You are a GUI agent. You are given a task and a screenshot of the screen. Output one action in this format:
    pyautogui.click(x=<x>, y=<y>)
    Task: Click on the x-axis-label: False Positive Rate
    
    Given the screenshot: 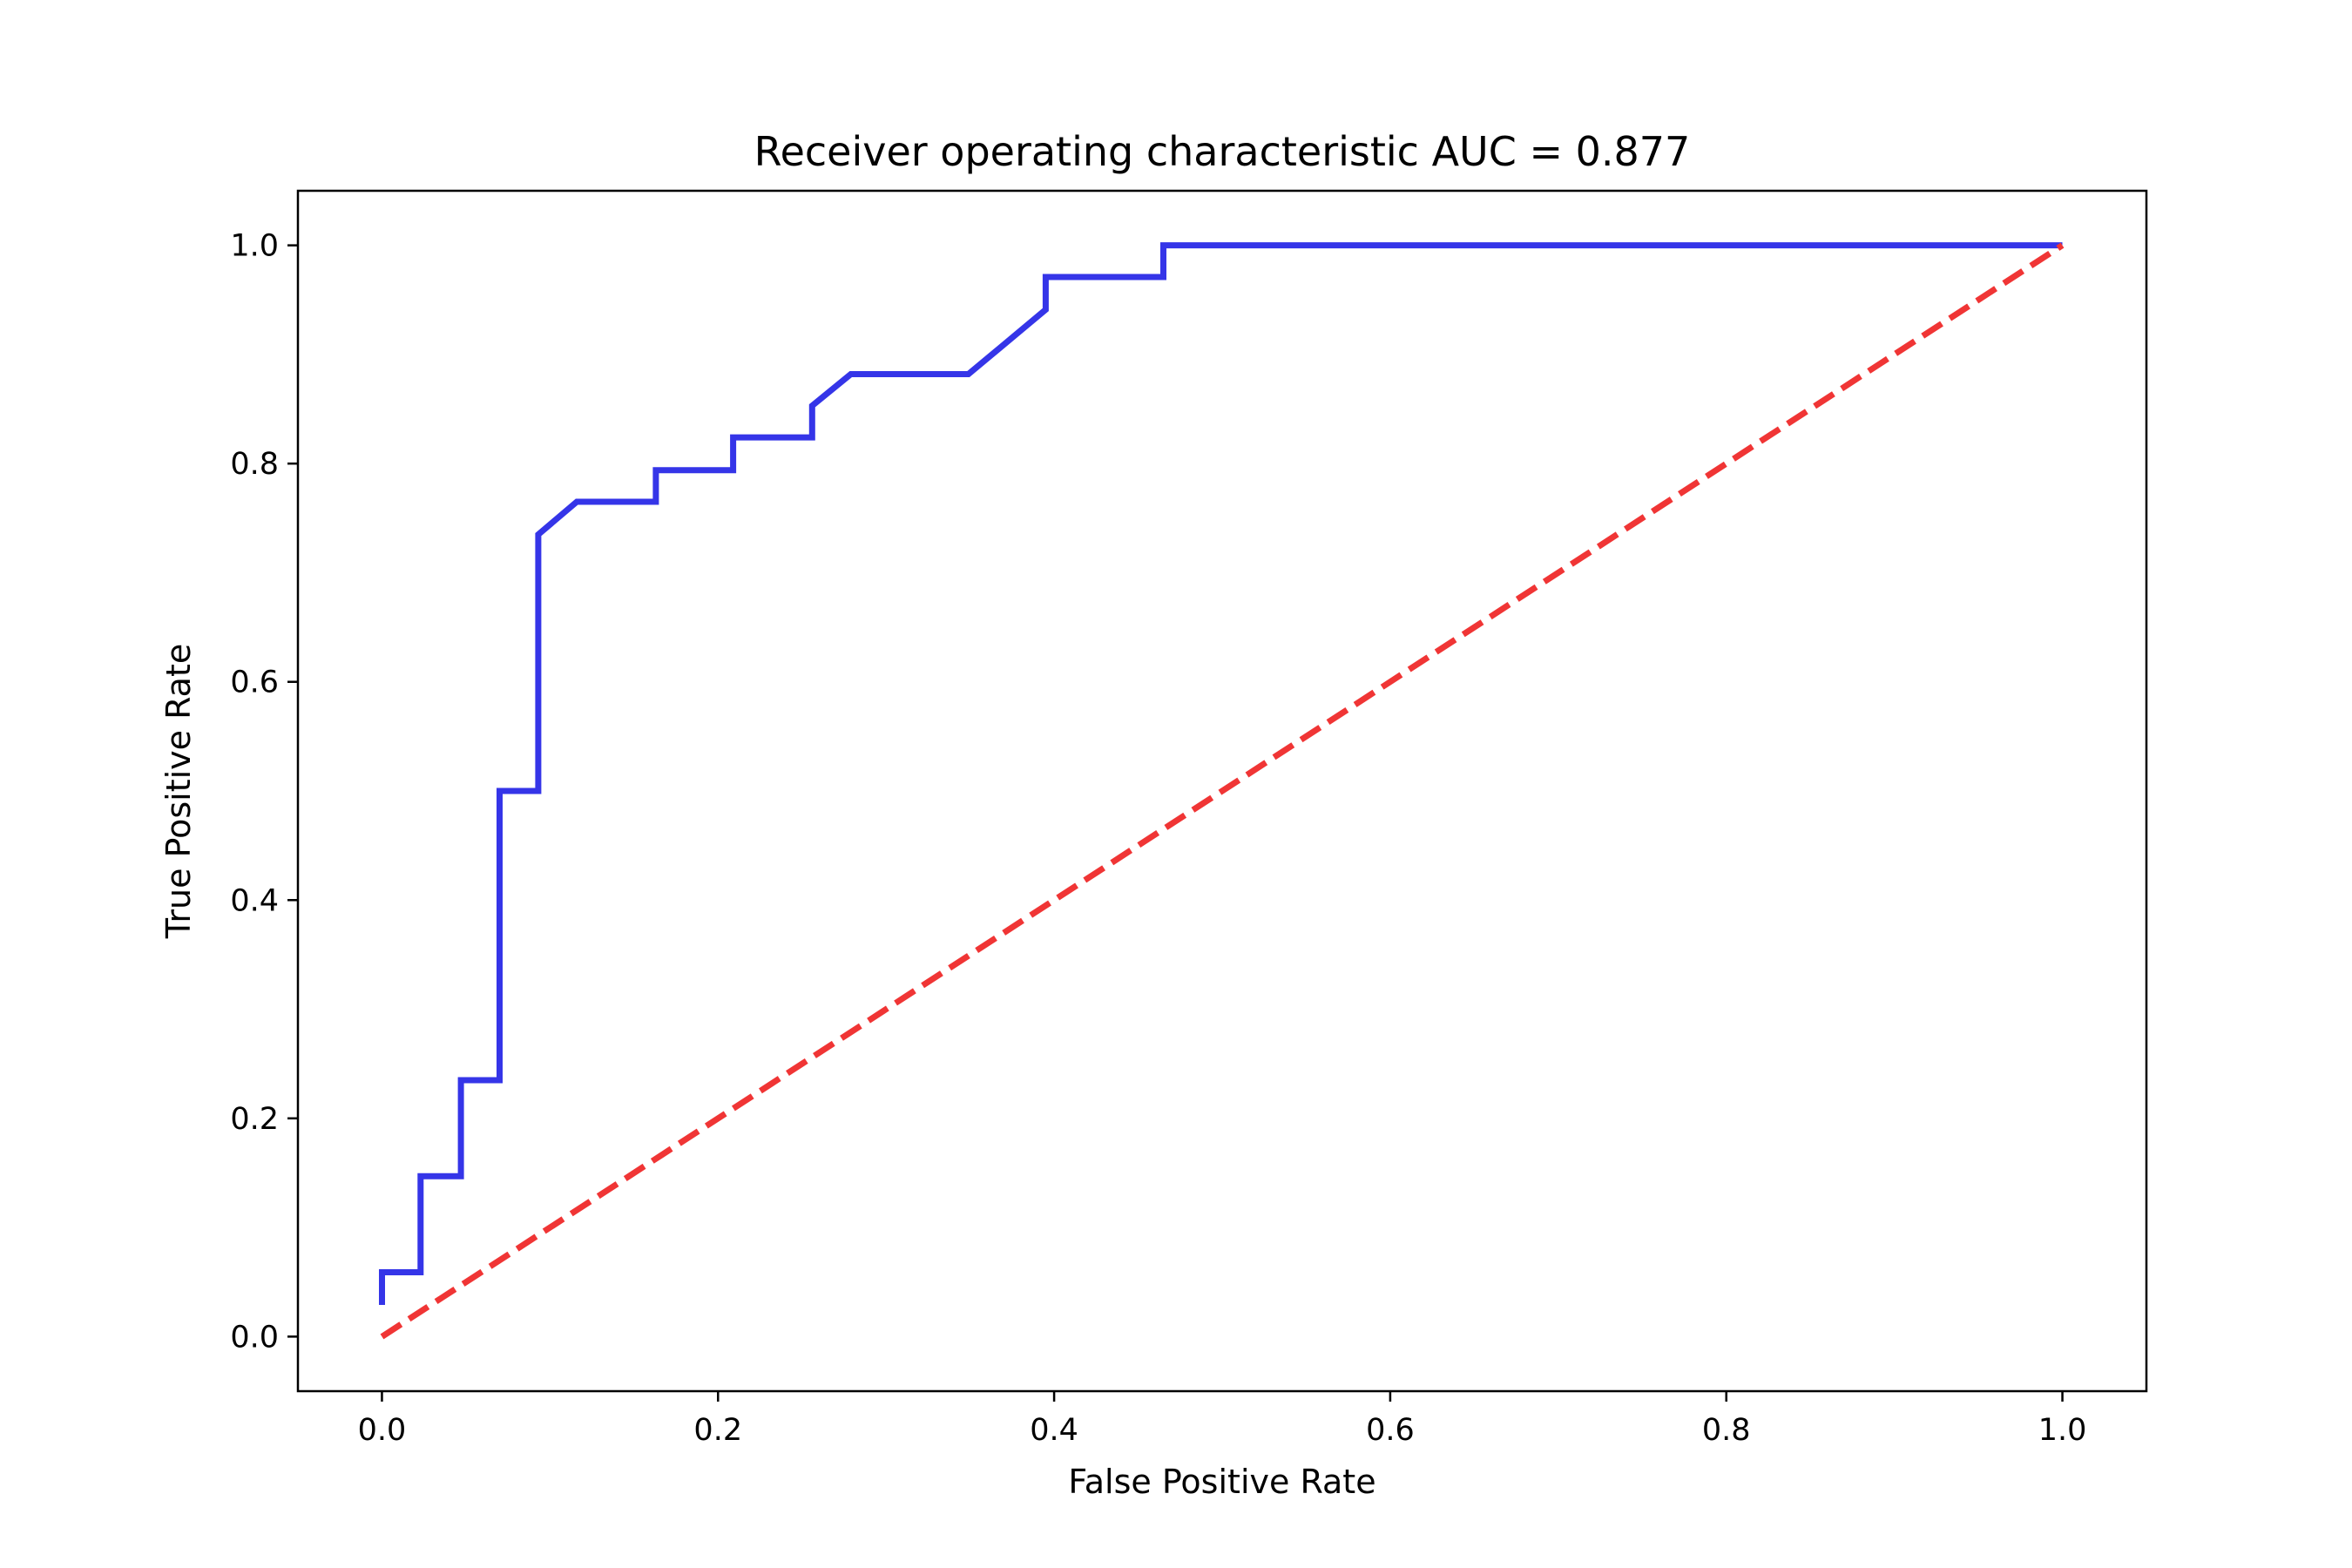 What is the action you would take?
    pyautogui.click(x=1221, y=1482)
    